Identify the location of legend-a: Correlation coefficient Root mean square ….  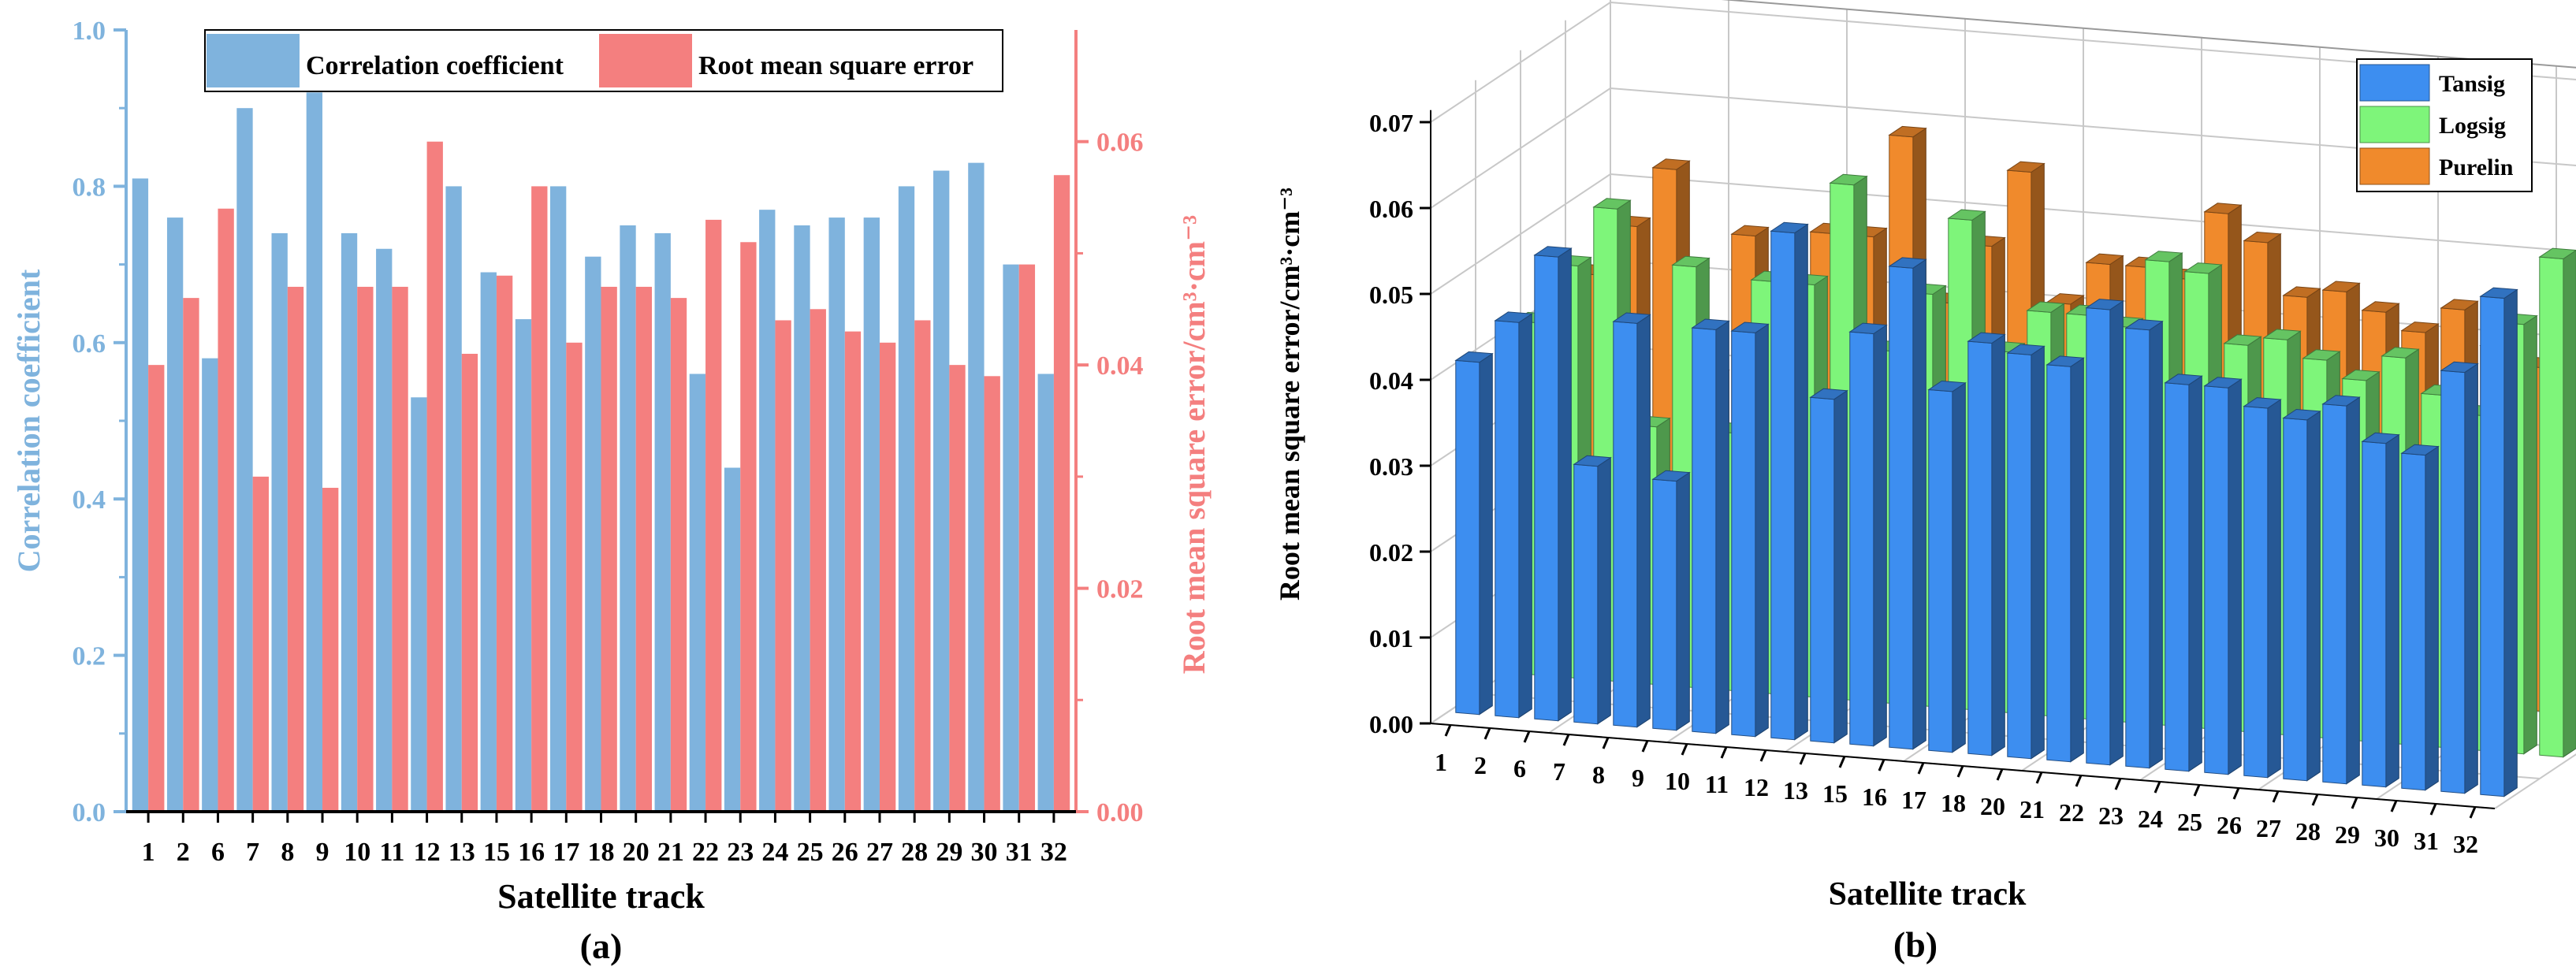
(603, 60).